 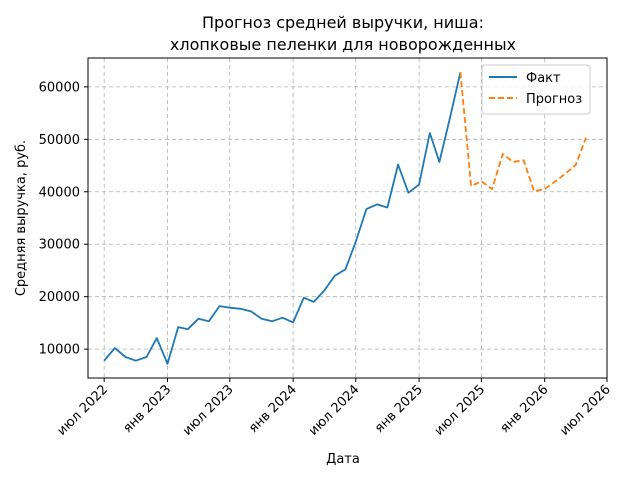 I want to click on y-axis-label: Средняя выручка, руб., so click(x=21, y=218).